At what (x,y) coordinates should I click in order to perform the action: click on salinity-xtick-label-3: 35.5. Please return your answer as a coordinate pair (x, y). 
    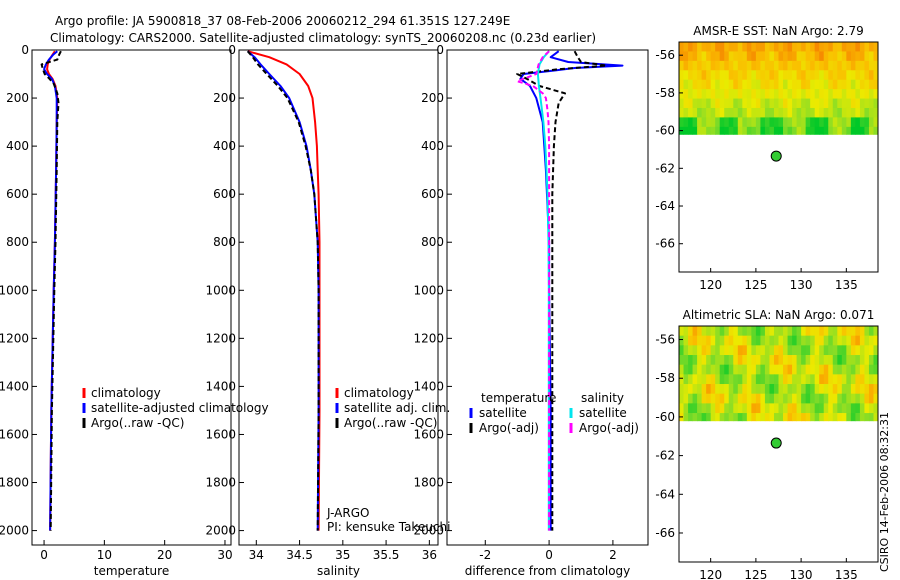
    Looking at the image, I should click on (386, 555).